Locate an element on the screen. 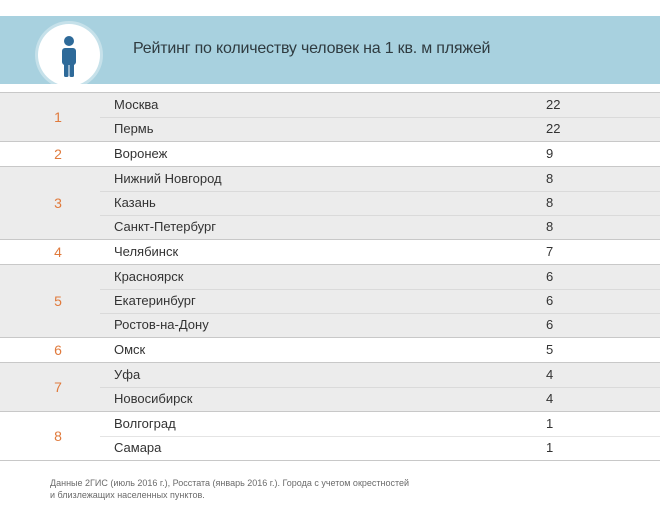 This screenshot has width=660, height=525. table-row: Екатеринбург 6 is located at coordinates (380, 301).